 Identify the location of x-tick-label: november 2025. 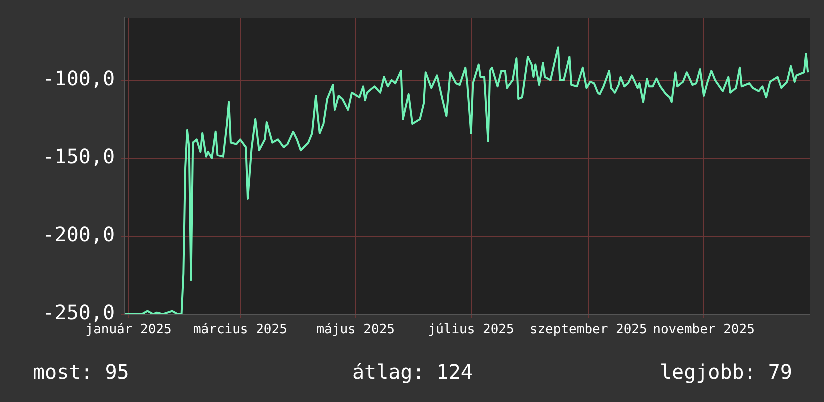
(704, 330).